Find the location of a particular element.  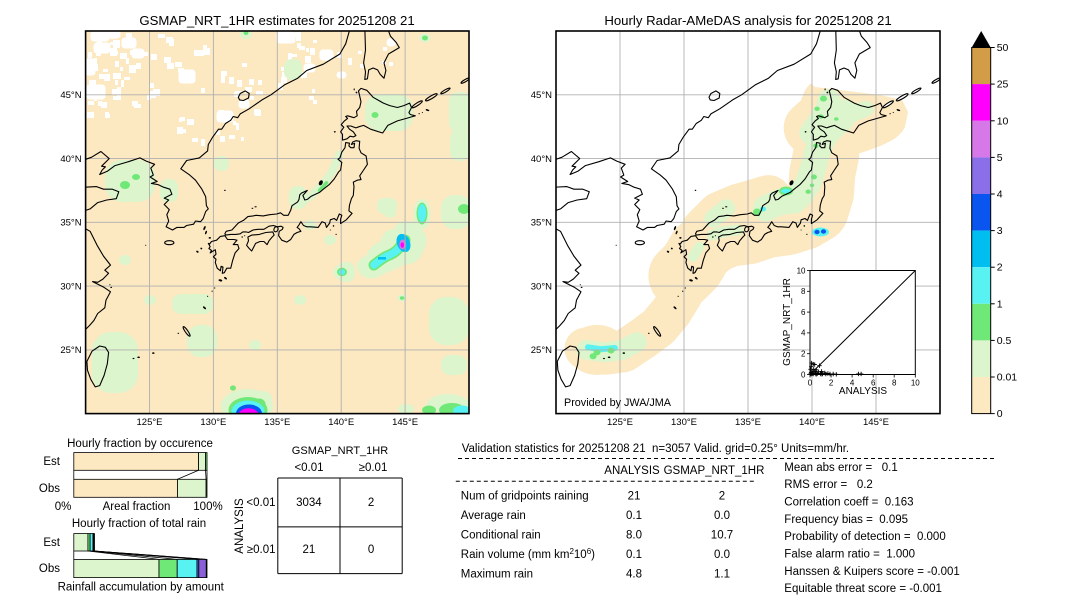

svg-text: Maximum rain is located at coordinates (497, 575).